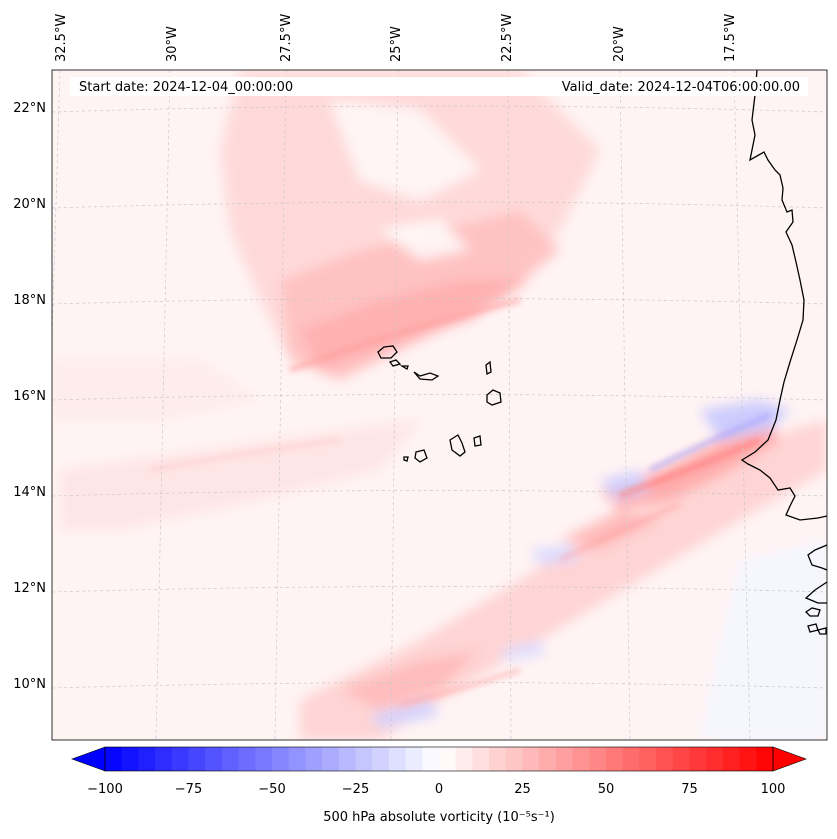  What do you see at coordinates (439, 789) in the screenshot?
I see `colorbar-tick-label: 0` at bounding box center [439, 789].